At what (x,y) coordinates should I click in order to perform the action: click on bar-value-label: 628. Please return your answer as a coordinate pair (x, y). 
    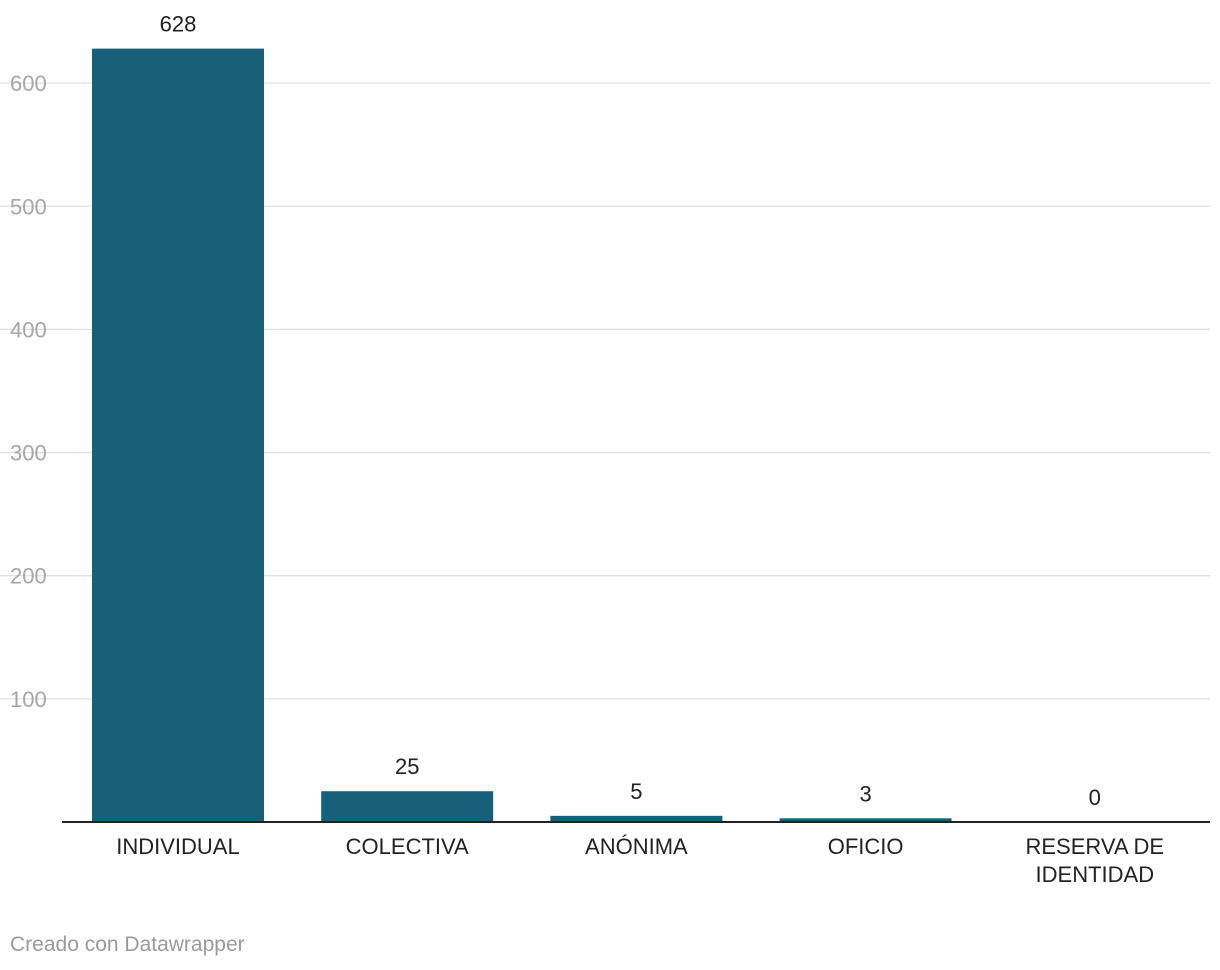
    Looking at the image, I should click on (178, 24).